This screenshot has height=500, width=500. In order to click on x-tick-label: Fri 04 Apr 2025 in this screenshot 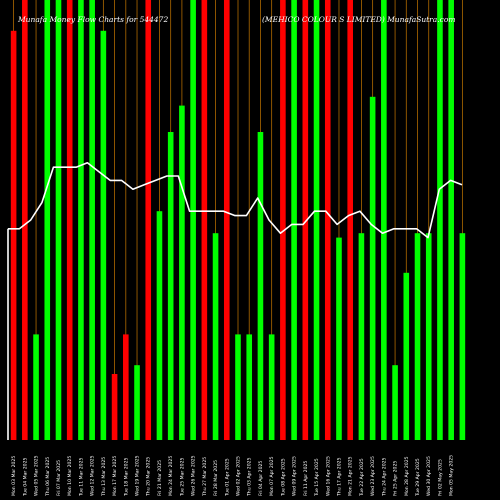, I will do `click(261, 478)`.